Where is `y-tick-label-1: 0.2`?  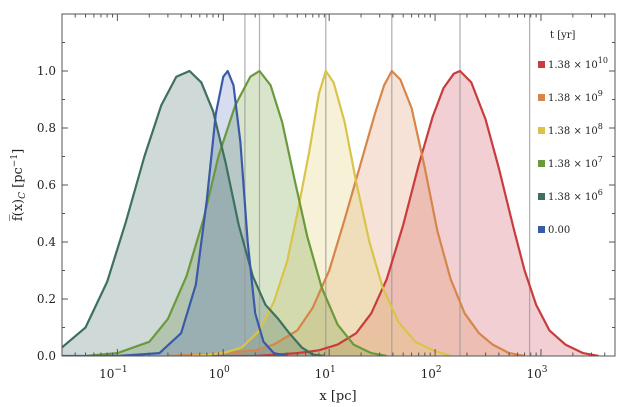
y-tick-label-1: 0.2 is located at coordinates (46, 299).